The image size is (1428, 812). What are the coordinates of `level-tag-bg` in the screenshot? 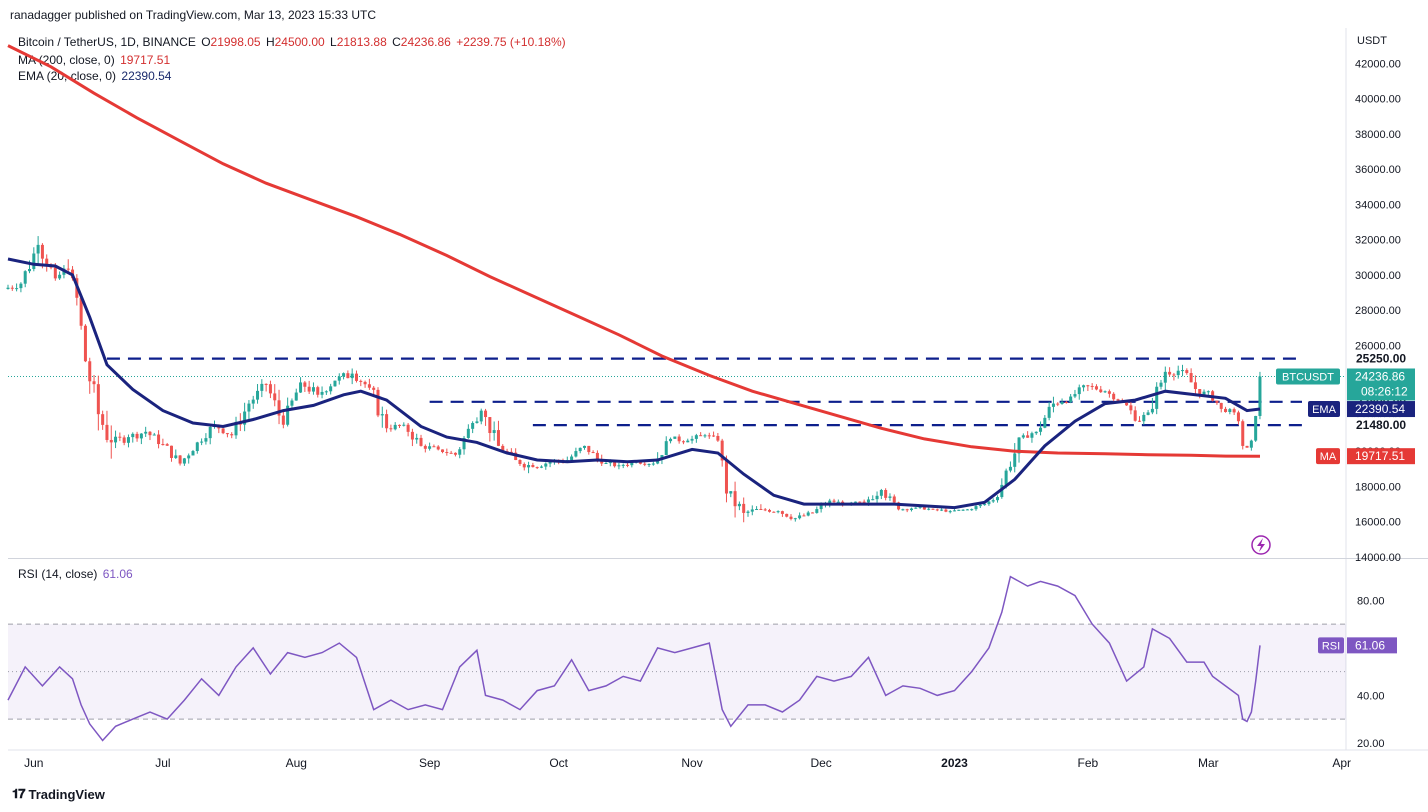 It's located at (1381, 358).